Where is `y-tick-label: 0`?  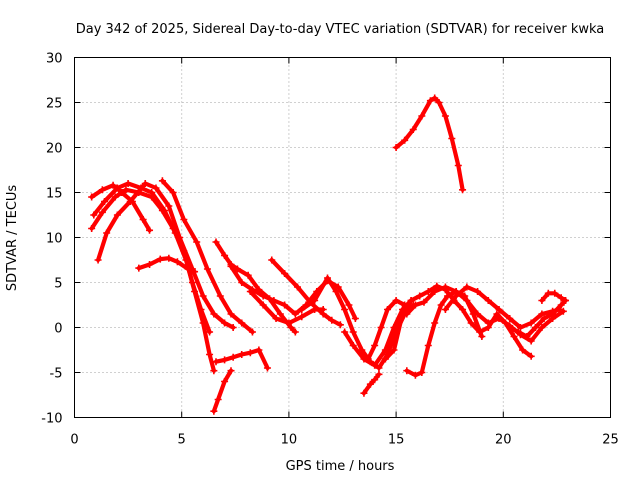 y-tick-label: 0 is located at coordinates (58, 329).